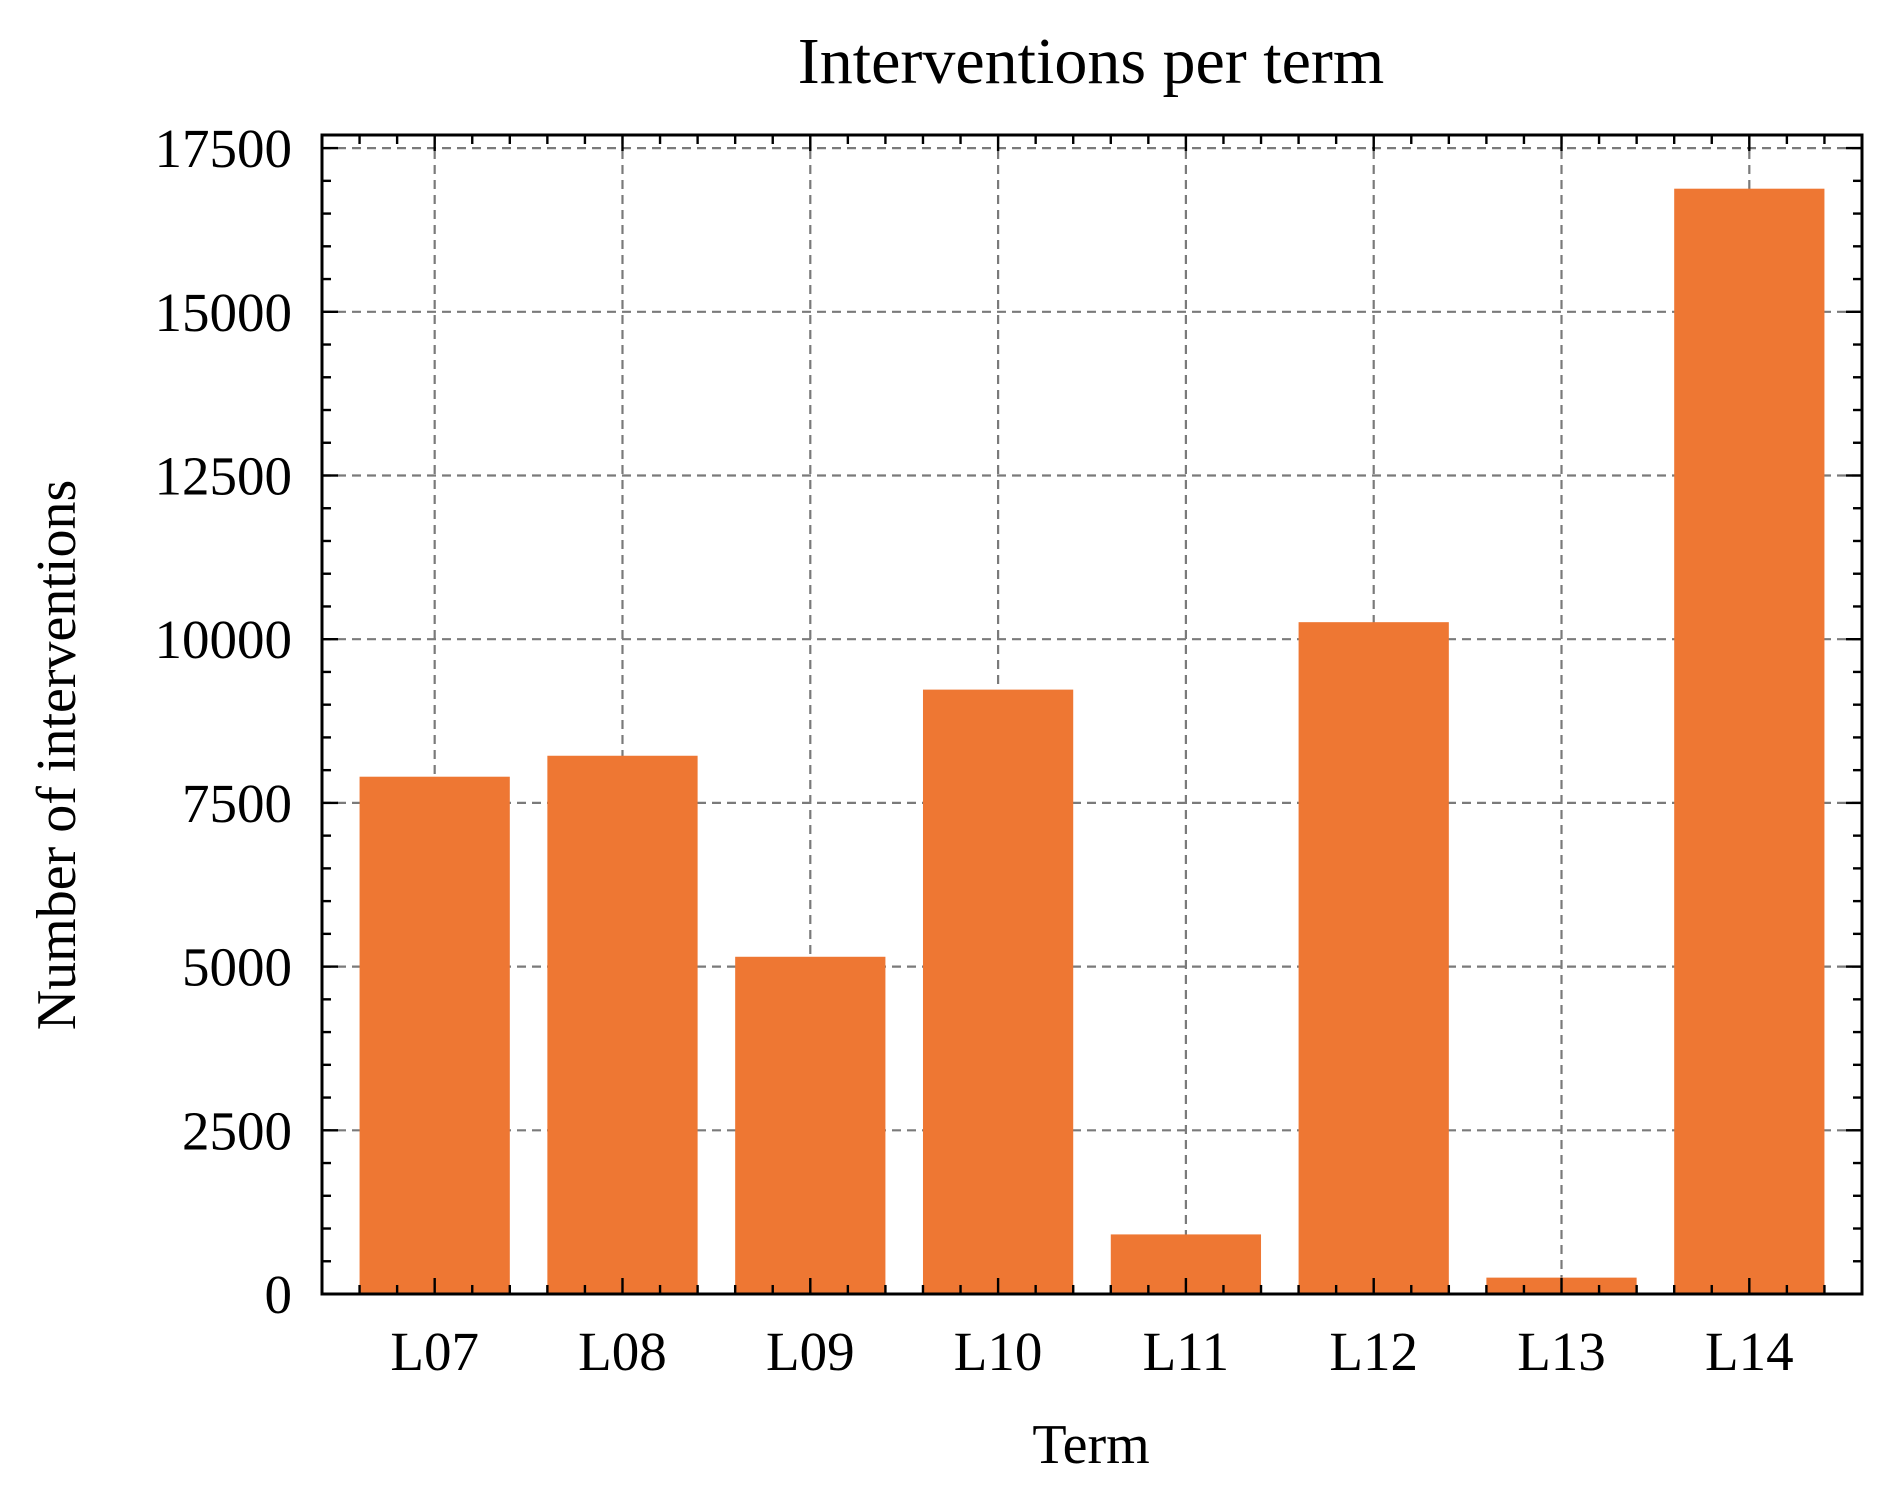 The image size is (1885, 1505). I want to click on x-tick-label: L09, so click(810, 1351).